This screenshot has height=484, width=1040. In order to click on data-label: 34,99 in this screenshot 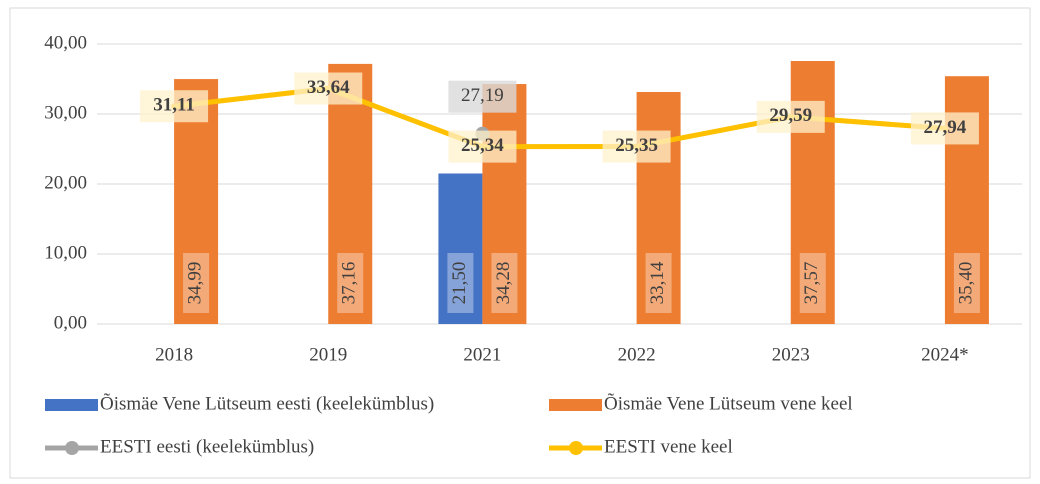, I will do `click(194, 283)`.